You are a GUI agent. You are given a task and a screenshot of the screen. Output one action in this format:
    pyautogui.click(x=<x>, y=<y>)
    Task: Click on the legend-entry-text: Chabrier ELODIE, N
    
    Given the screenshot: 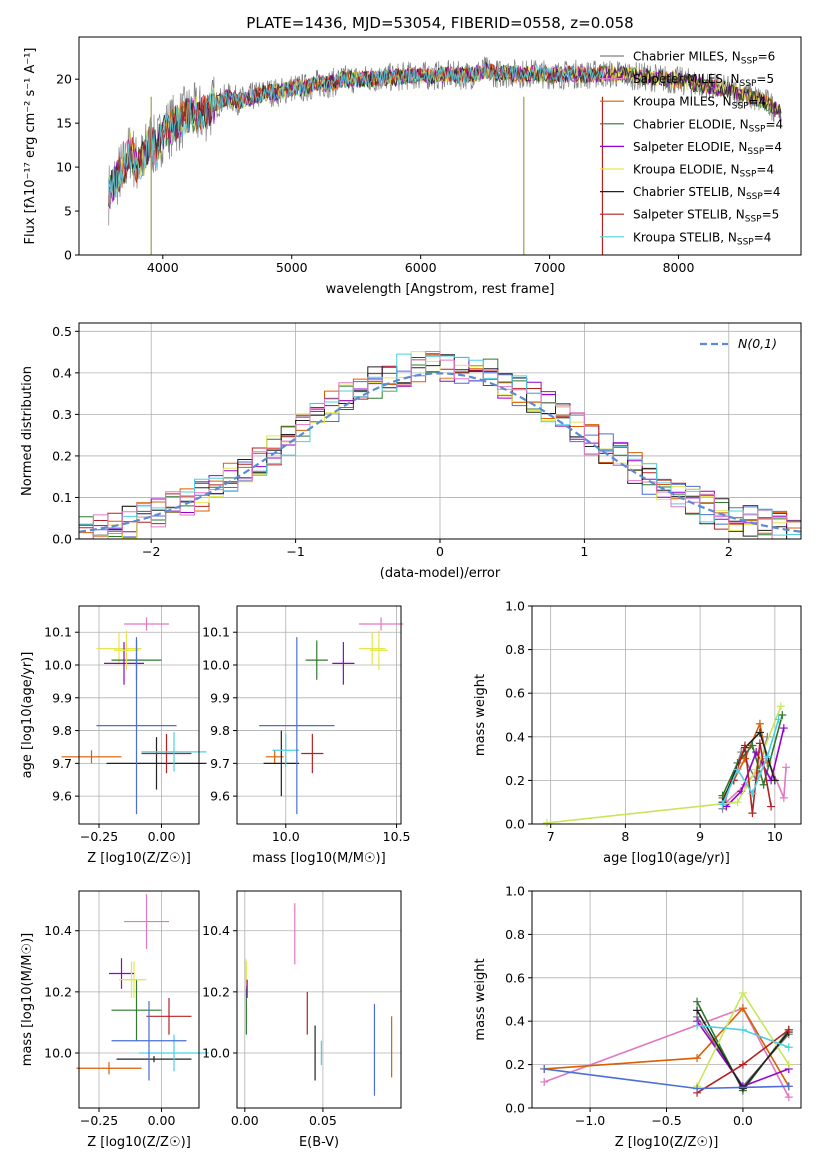 What is the action you would take?
    pyautogui.click(x=691, y=124)
    